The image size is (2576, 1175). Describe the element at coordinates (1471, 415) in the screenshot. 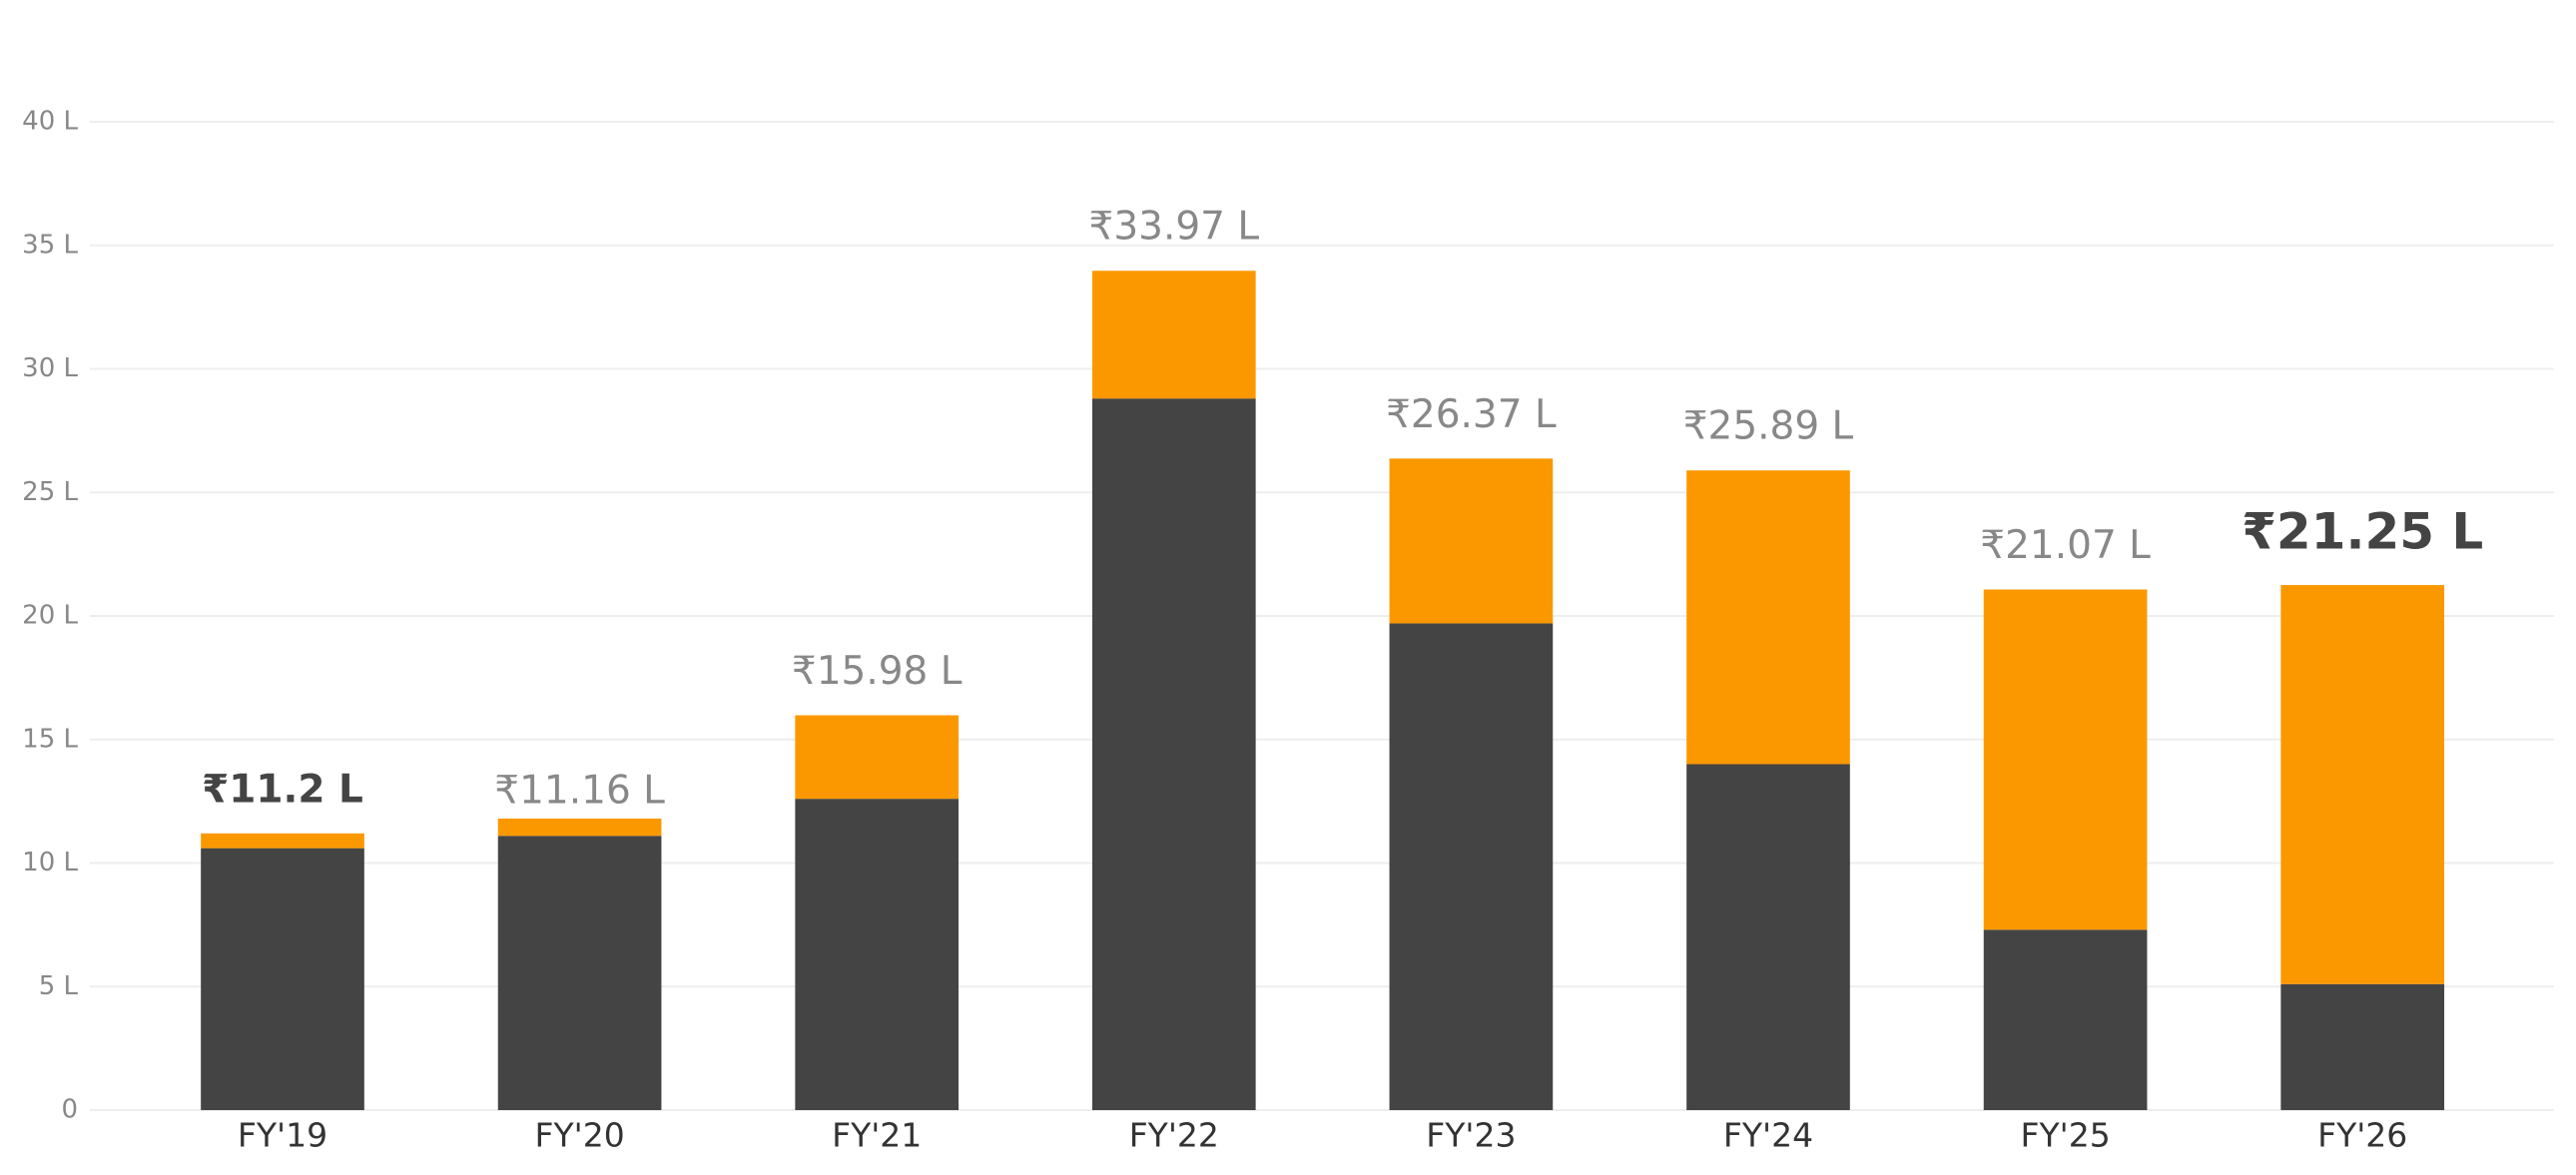

I see `total-label: ₹26.37 L` at that location.